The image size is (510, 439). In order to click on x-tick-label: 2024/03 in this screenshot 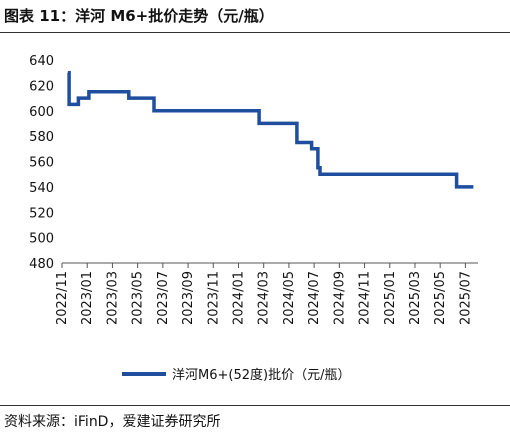, I will do `click(264, 298)`.